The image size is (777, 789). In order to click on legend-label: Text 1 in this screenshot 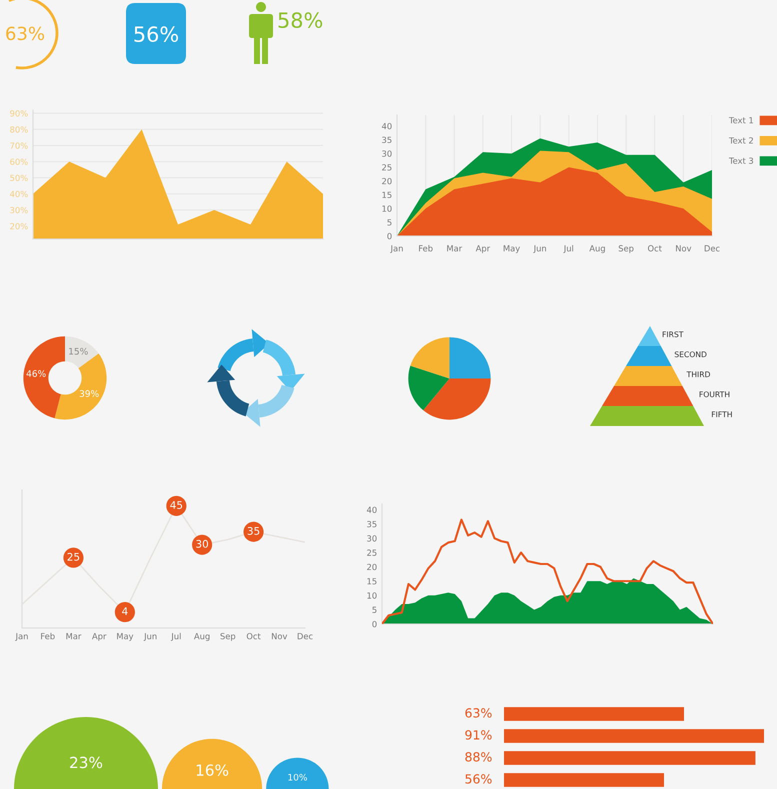, I will do `click(740, 120)`.